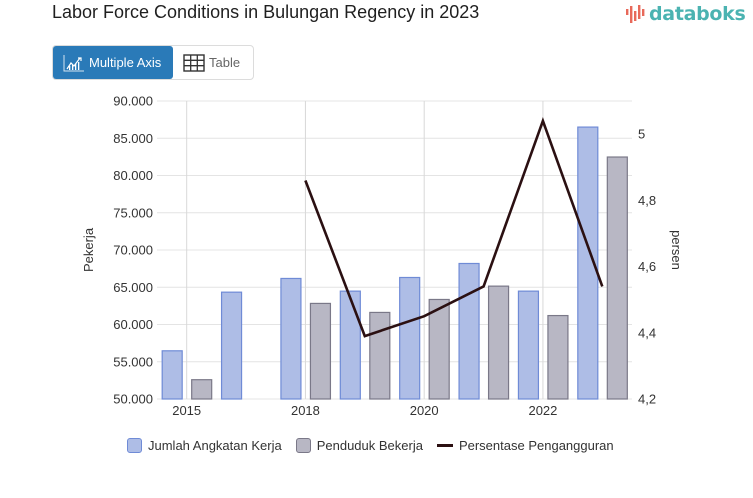 The width and height of the screenshot is (753, 498). What do you see at coordinates (542, 410) in the screenshot?
I see `x-tick-label: 2022` at bounding box center [542, 410].